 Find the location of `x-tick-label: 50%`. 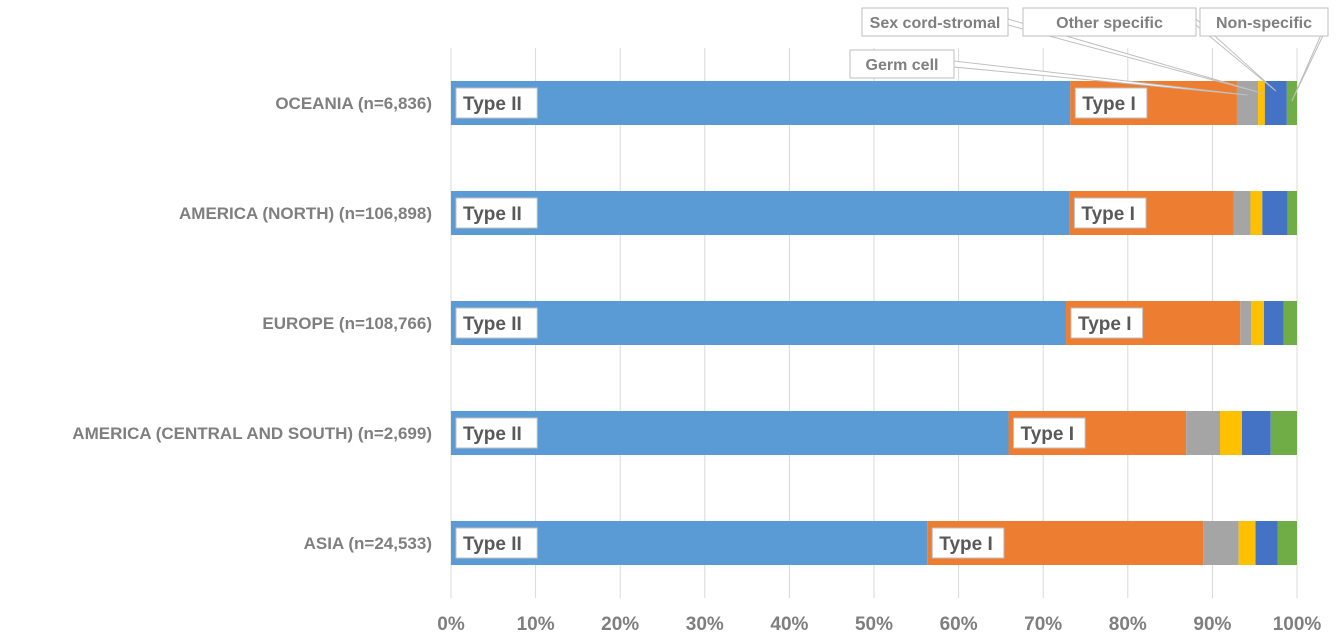

x-tick-label: 50% is located at coordinates (874, 624).